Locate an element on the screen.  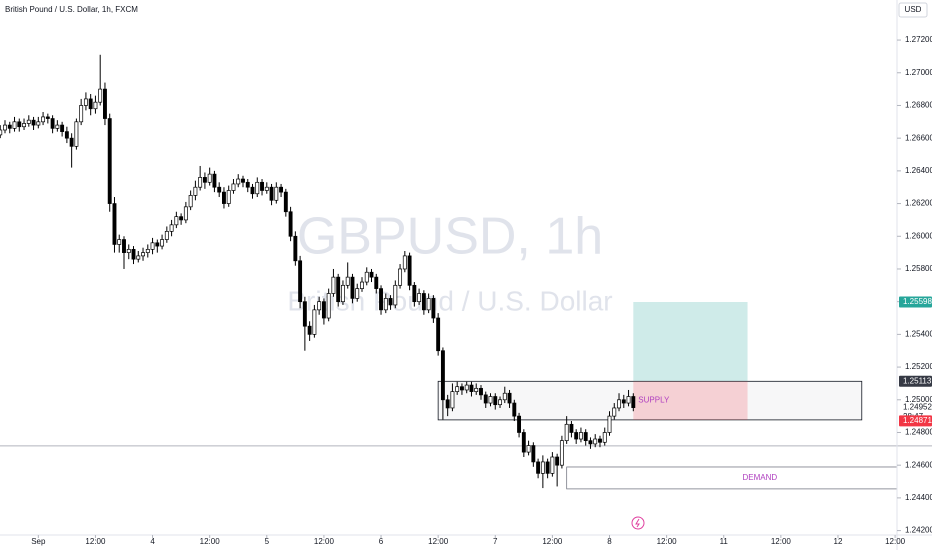
demand-label: DEMAND is located at coordinates (759, 477).